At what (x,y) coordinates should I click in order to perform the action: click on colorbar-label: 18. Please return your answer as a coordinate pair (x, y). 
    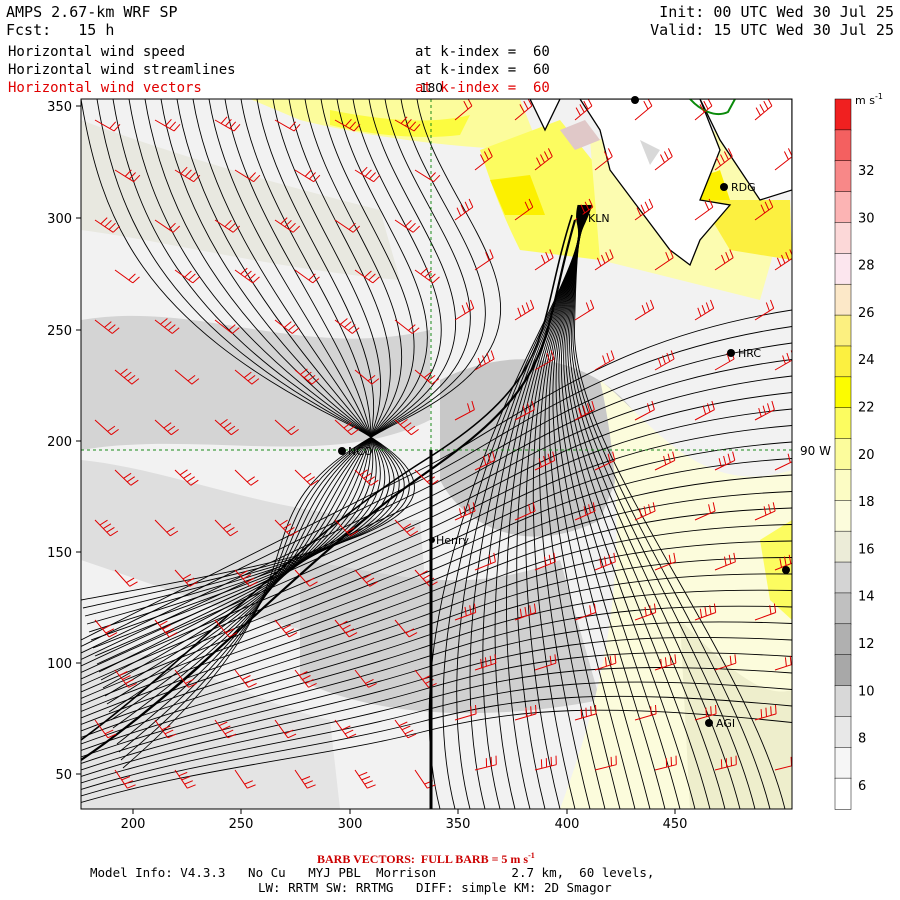
    Looking at the image, I should click on (866, 502).